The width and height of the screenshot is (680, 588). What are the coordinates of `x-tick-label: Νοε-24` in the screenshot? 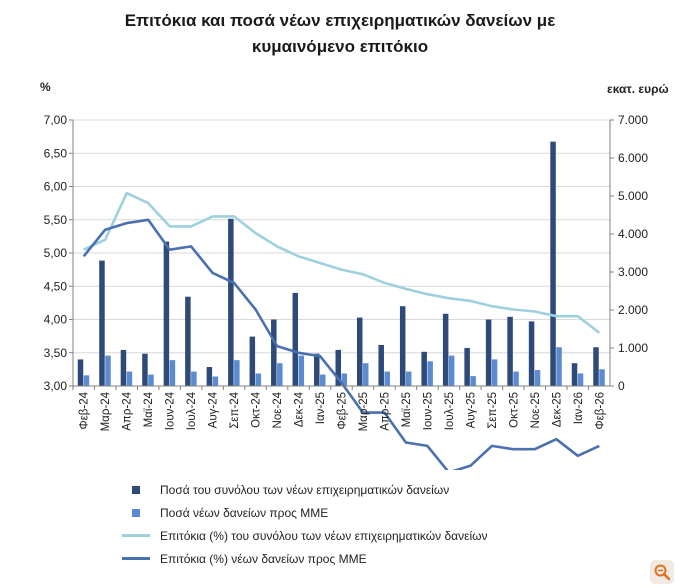 It's located at (278, 409).